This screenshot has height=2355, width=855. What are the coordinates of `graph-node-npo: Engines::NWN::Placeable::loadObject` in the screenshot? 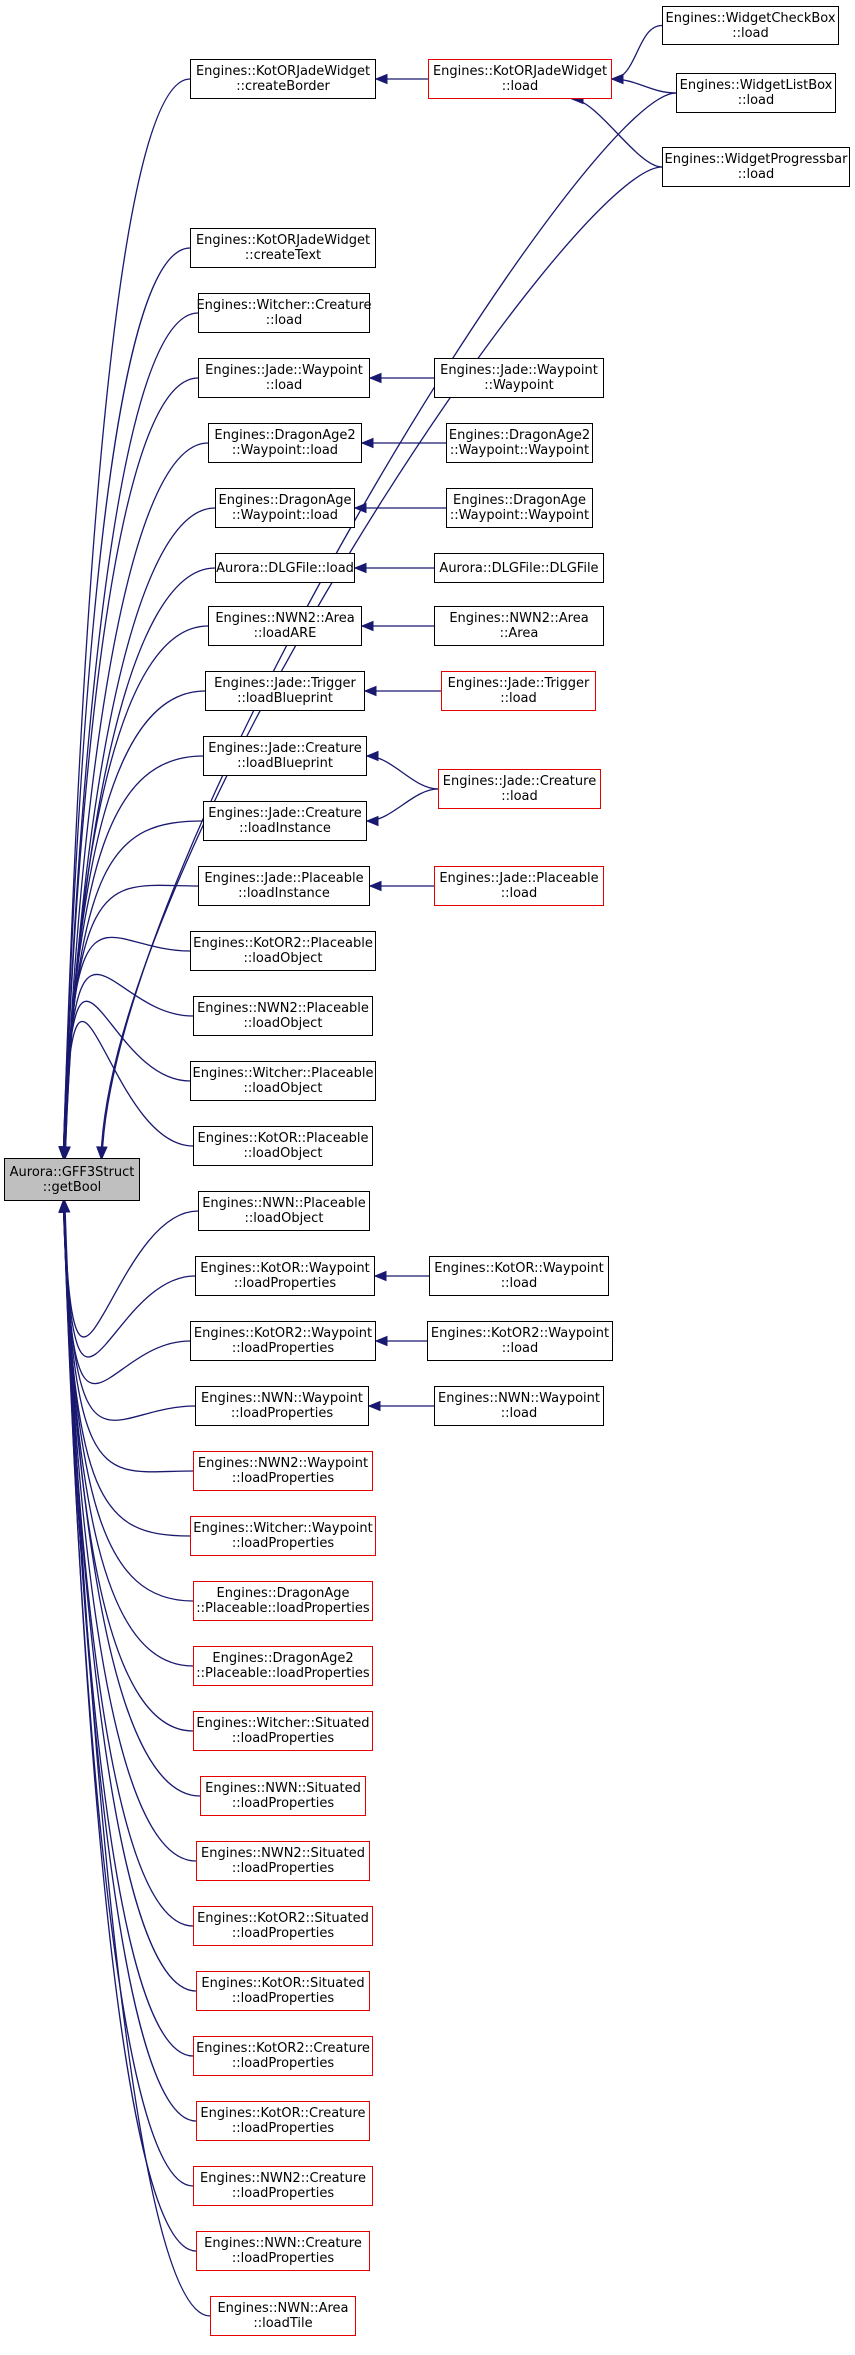 It's located at (284, 1211).